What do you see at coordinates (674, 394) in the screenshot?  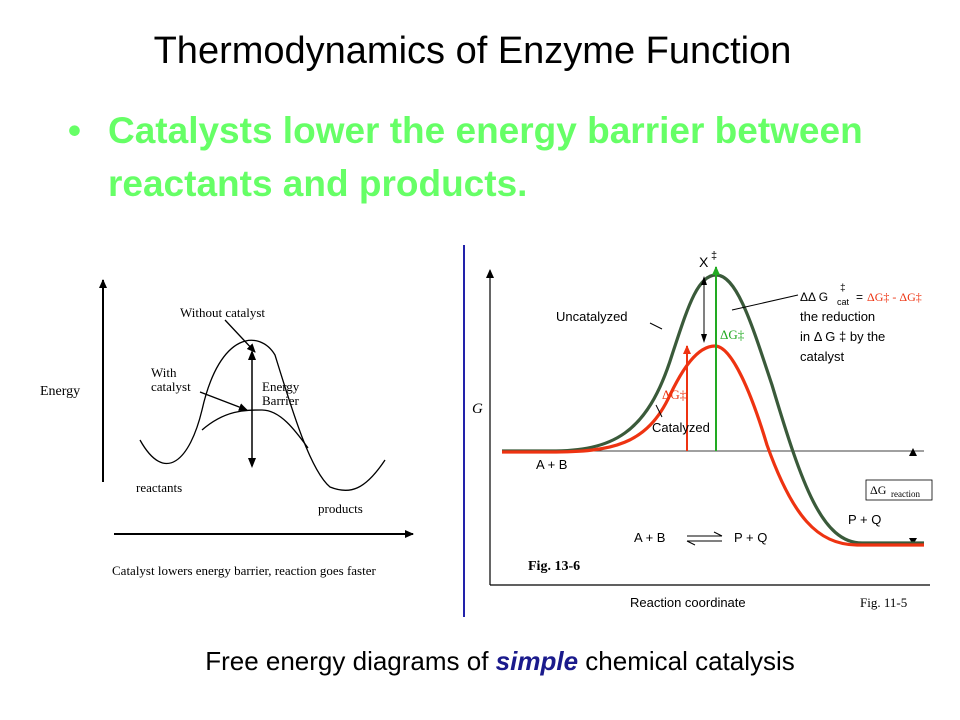 I see `catalyzed-dg-label: ΔG‡` at bounding box center [674, 394].